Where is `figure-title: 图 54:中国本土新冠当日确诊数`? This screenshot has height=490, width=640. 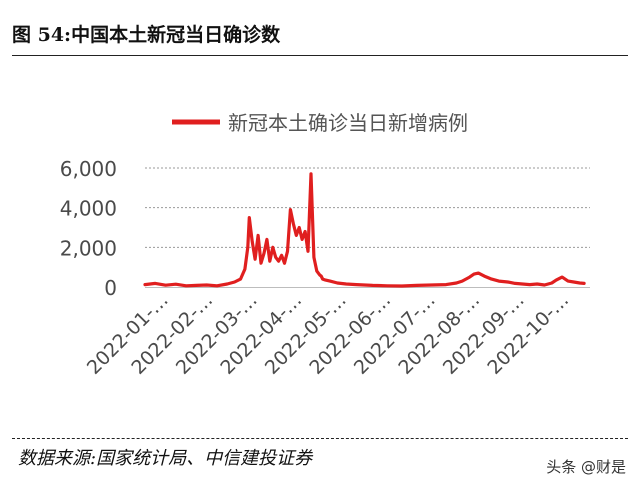 figure-title: 图 54:中国本土新冠当日确诊数 is located at coordinates (146, 35).